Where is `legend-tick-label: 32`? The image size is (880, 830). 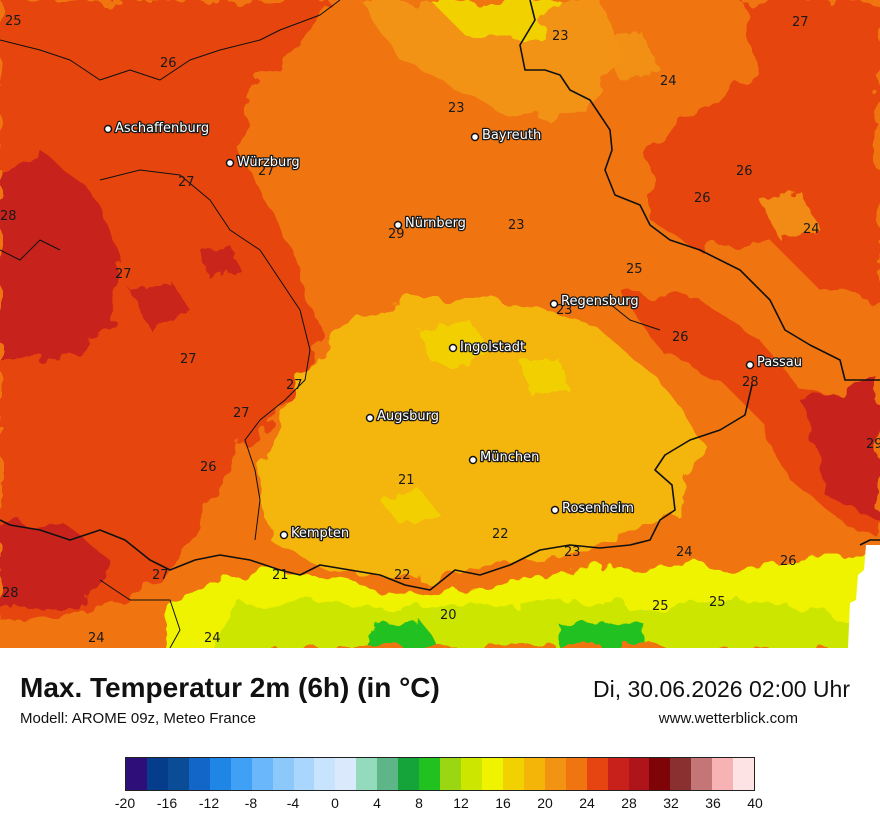 legend-tick-label: 32 is located at coordinates (671, 803).